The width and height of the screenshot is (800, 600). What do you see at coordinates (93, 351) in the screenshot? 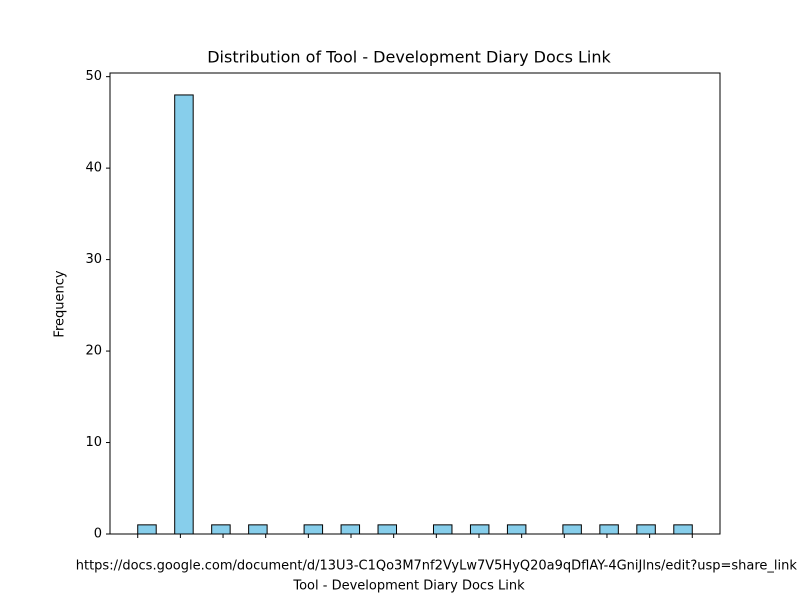
I see `y-tick-label: 20` at bounding box center [93, 351].